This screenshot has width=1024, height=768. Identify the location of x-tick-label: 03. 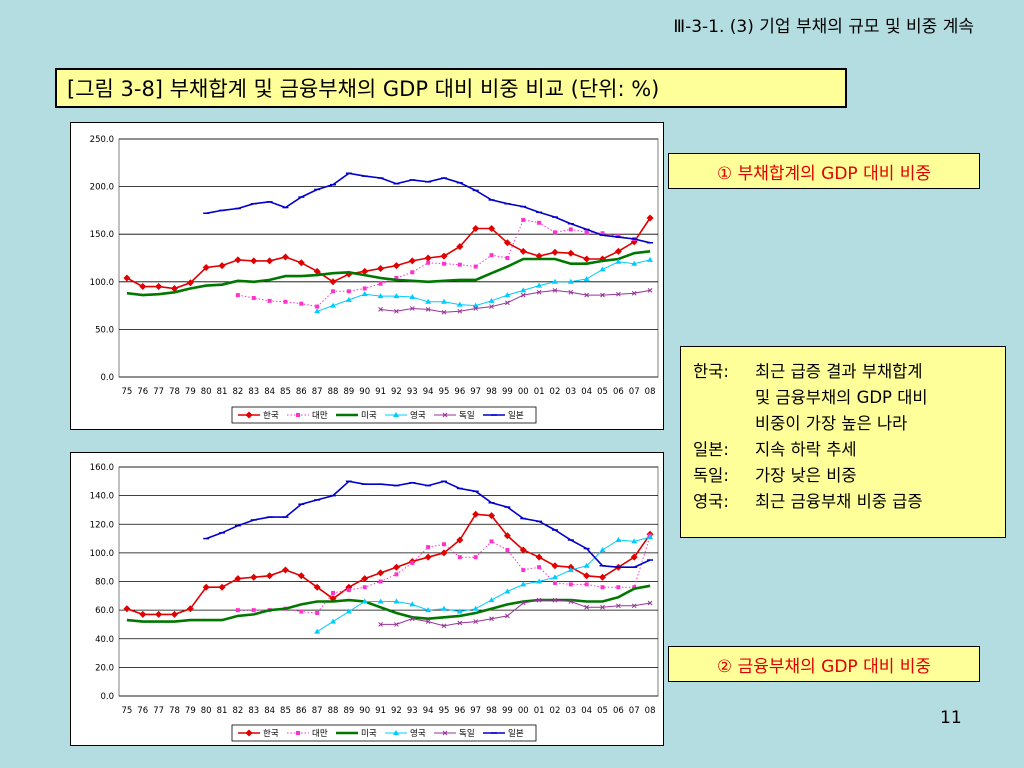
(570, 392).